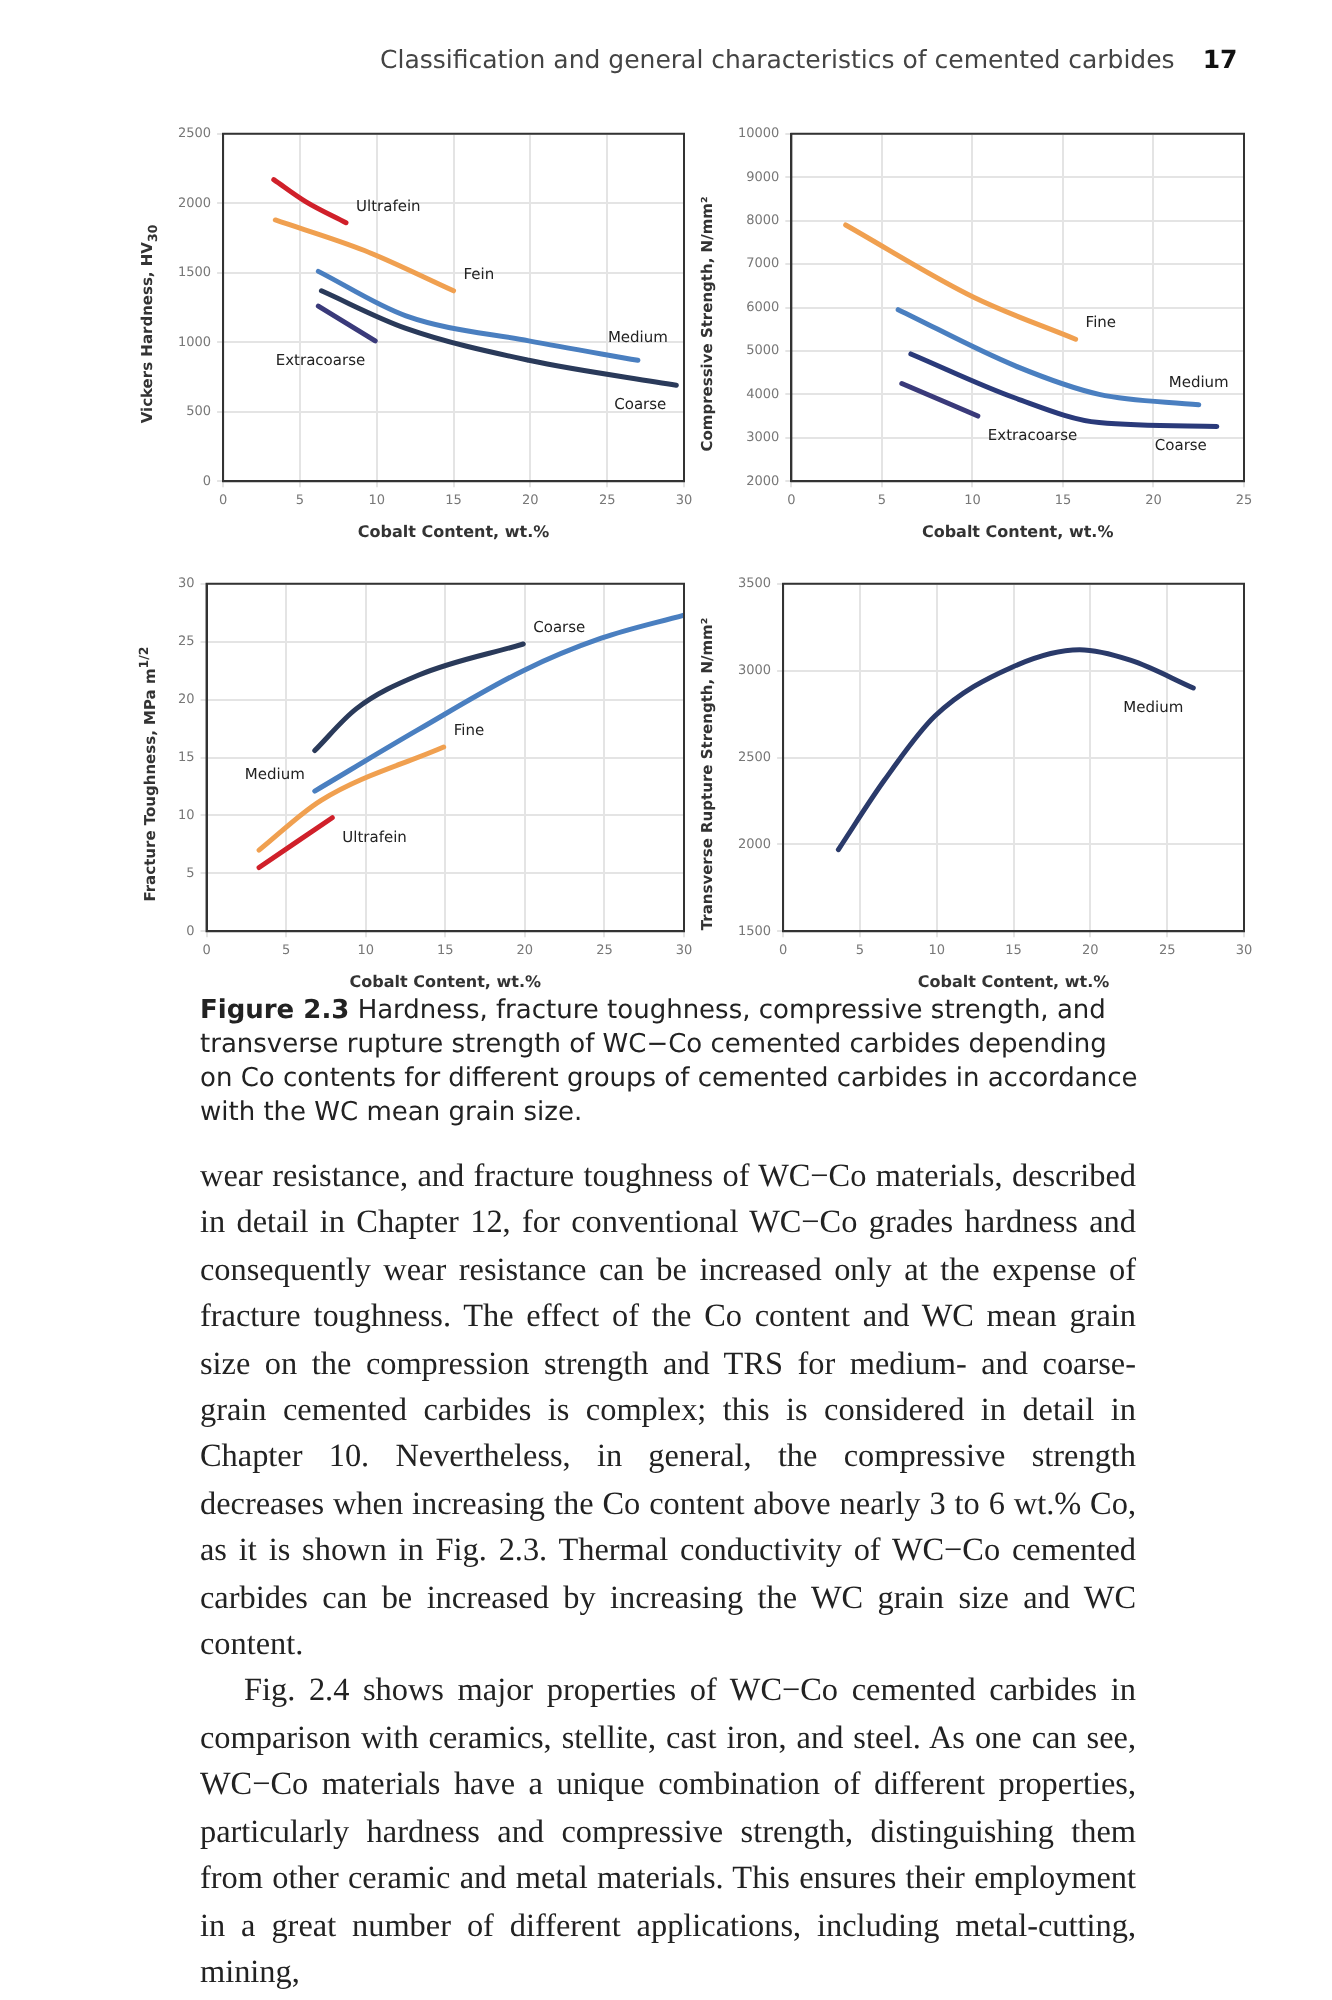 The width and height of the screenshot is (1332, 2000). I want to click on caption: Figure 2.3 Hardness, fracture toughness, compressive strength, and transverse rupture strength of WC−Co cemented carbides depending on Co contents for different groups of cemented carbides in accordance with the WC mean grain size., so click(670, 1062).